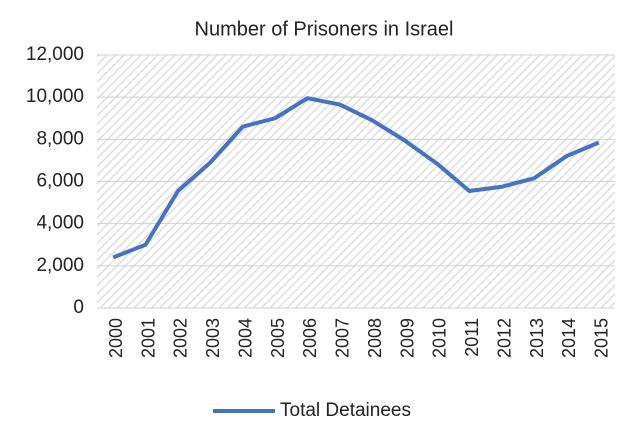 The height and width of the screenshot is (421, 620). What do you see at coordinates (537, 338) in the screenshot?
I see `x-tick-label: 2013` at bounding box center [537, 338].